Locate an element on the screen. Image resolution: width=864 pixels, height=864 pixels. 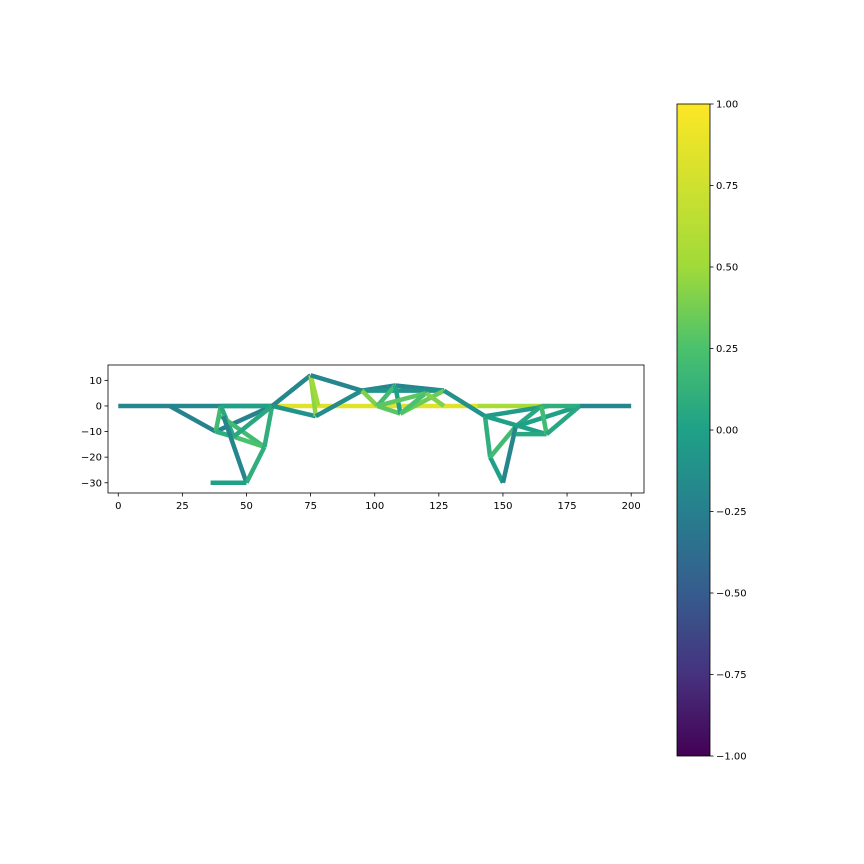
colorbar-tick-label: 0.25 is located at coordinates (727, 349).